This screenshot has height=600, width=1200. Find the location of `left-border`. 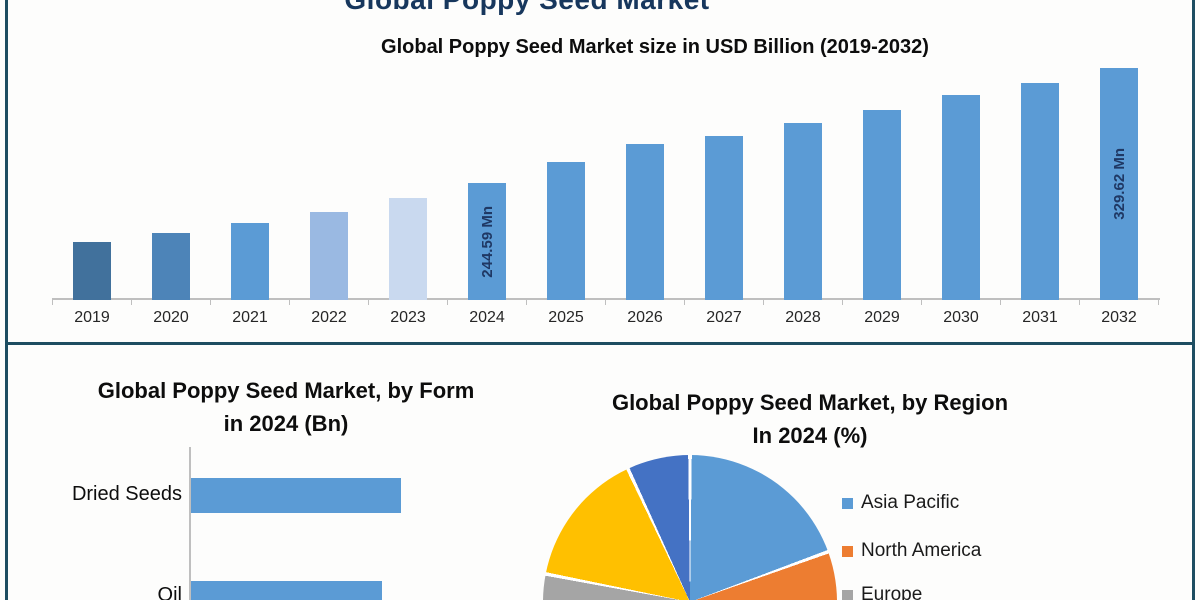

left-border is located at coordinates (6, 300).